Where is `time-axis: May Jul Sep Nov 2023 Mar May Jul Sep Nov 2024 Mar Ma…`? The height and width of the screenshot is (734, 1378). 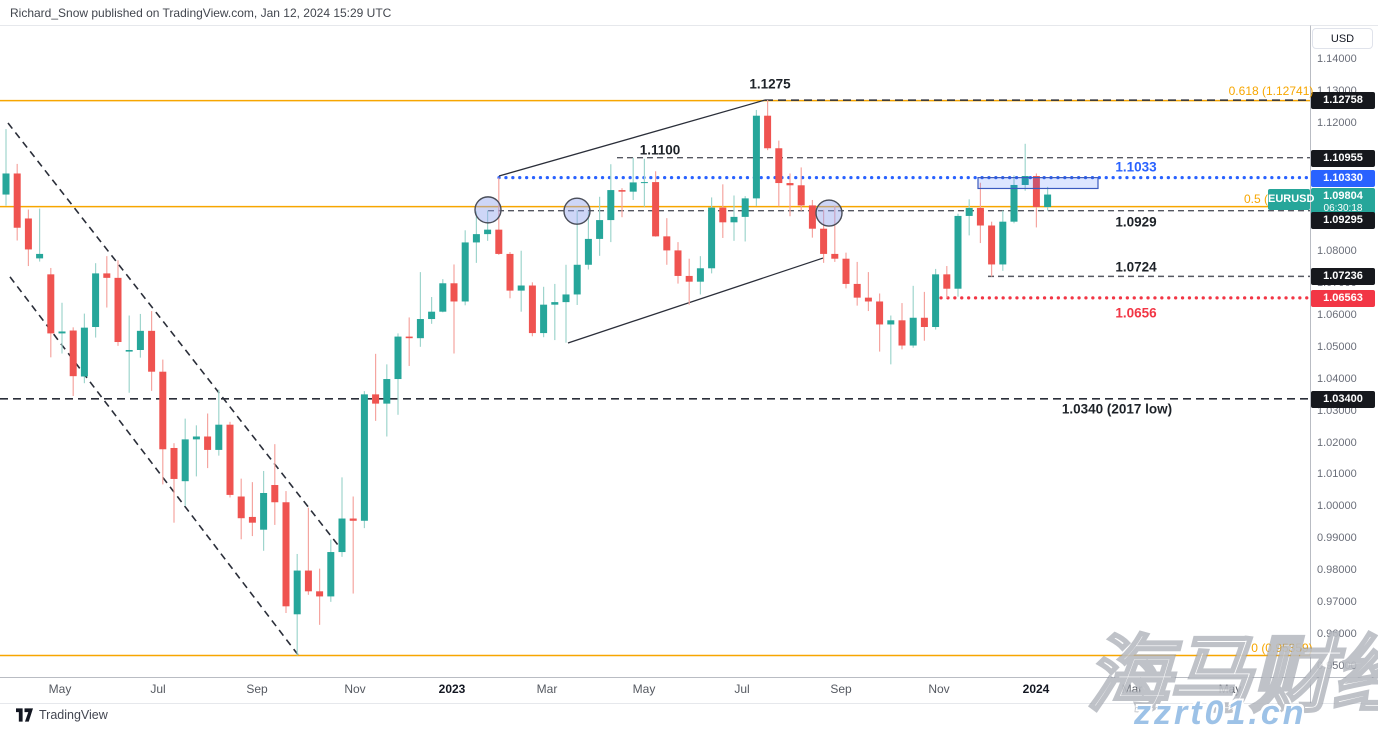 time-axis: May Jul Sep Nov 2023 Mar May Jul Sep Nov 2024 Mar Ma… is located at coordinates (689, 690).